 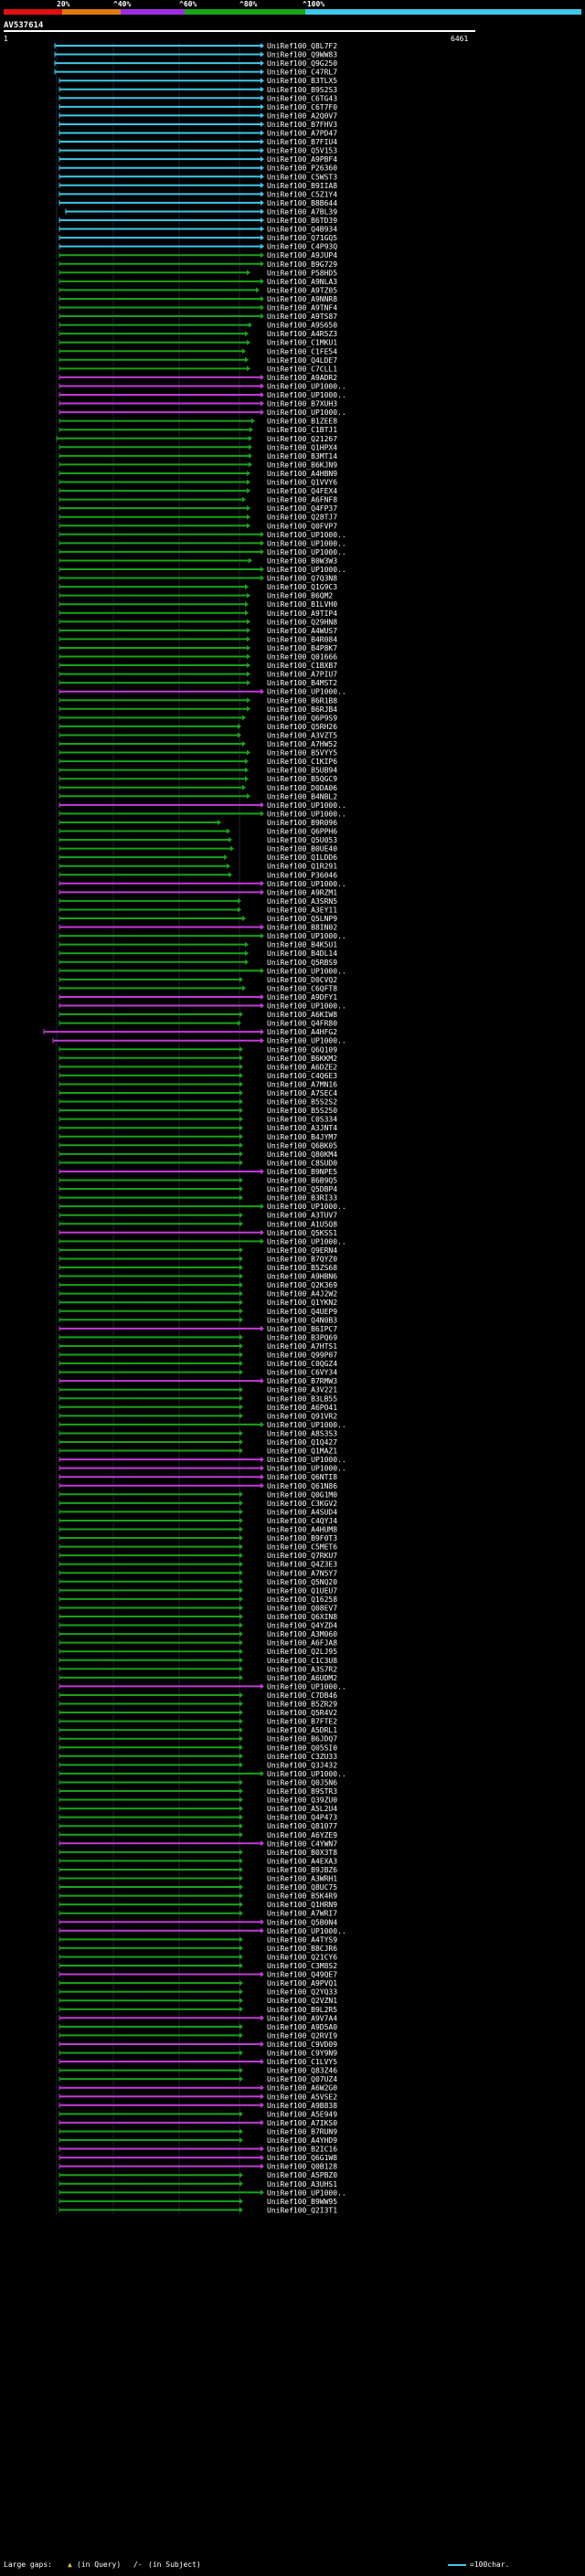 What do you see at coordinates (198, 1826) in the screenshot?
I see `hit-row: UniRef100_Q81077` at bounding box center [198, 1826].